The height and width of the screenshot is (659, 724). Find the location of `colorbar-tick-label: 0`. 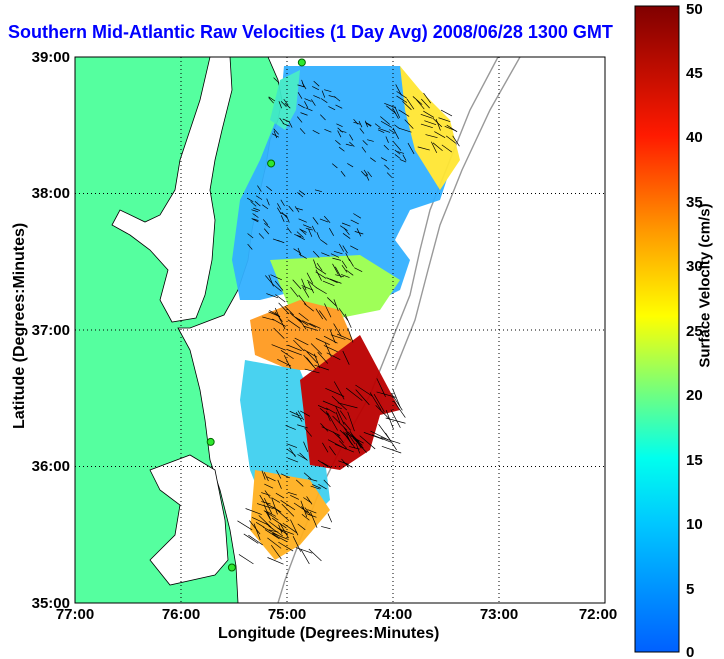

colorbar-tick-label: 0 is located at coordinates (690, 651).